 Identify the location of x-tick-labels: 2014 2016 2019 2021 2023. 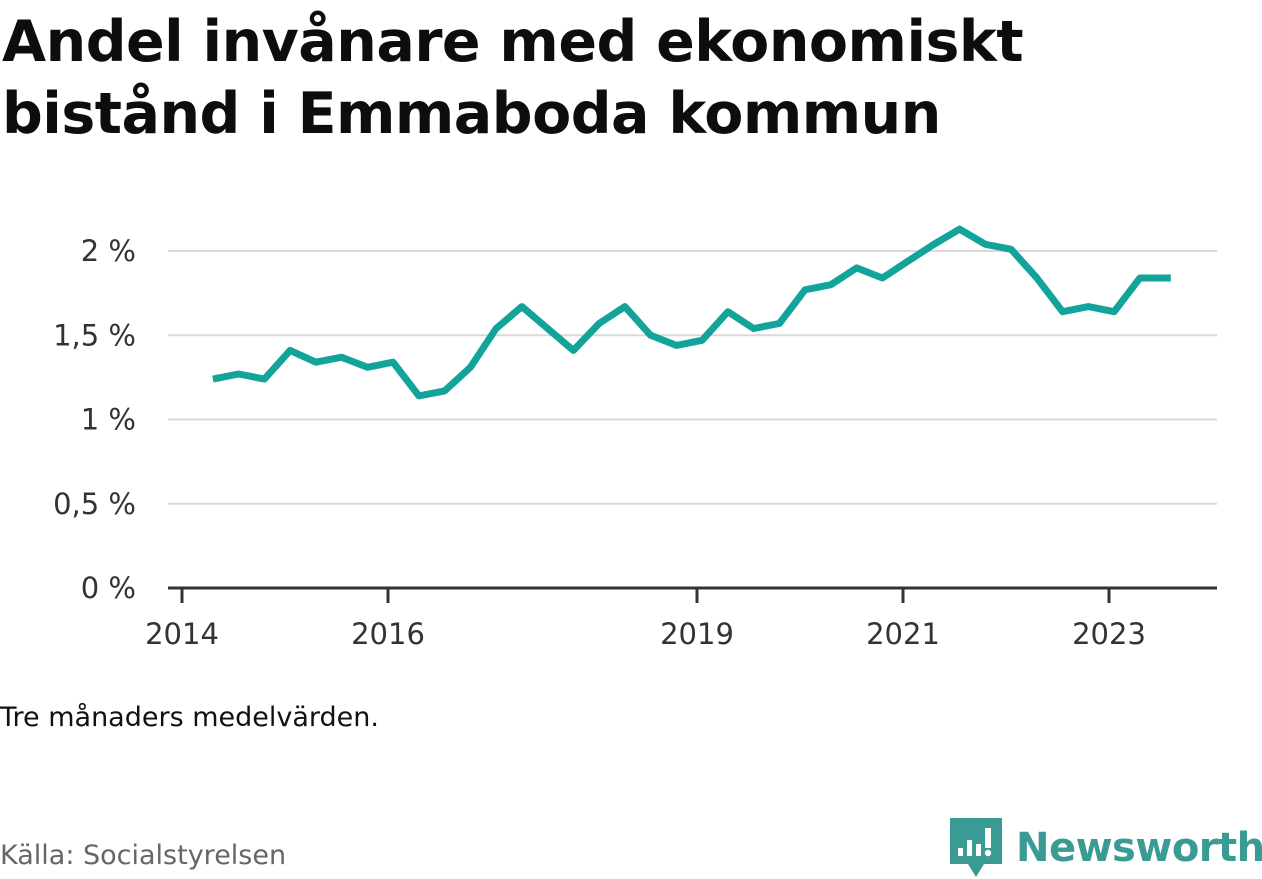
(645, 634).